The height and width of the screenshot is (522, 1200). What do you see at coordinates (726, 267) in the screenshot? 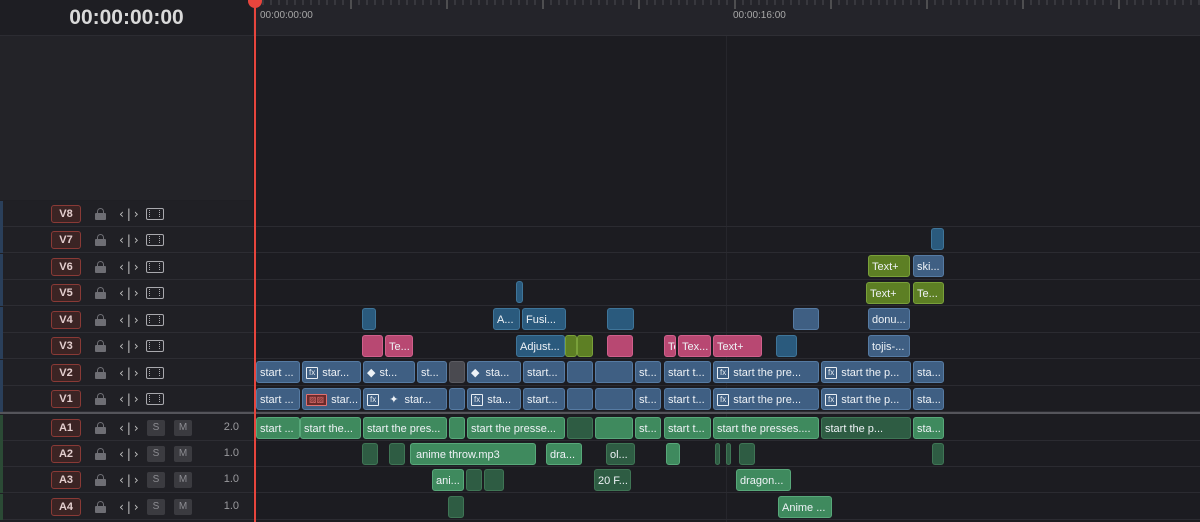
I see `track-lane-v6` at bounding box center [726, 267].